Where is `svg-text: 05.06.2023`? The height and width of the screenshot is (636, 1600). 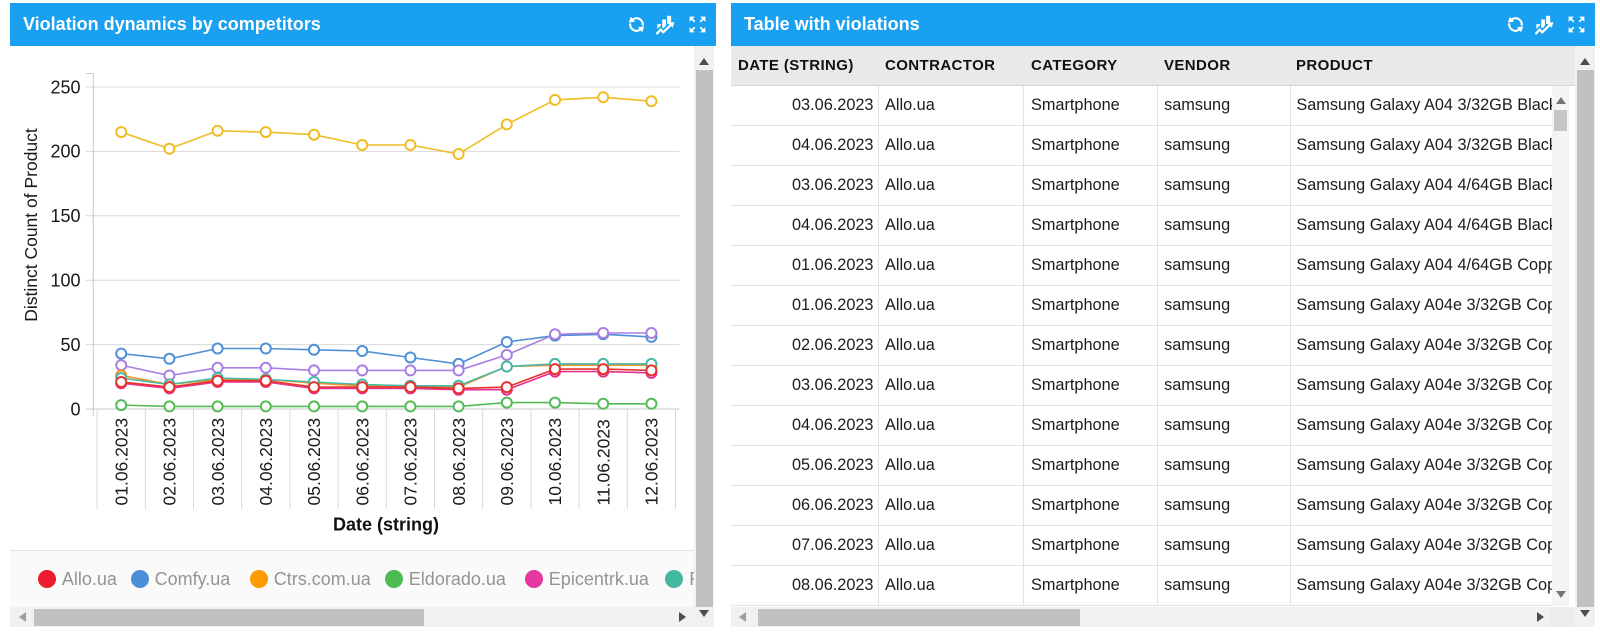
svg-text: 05.06.2023 is located at coordinates (314, 462).